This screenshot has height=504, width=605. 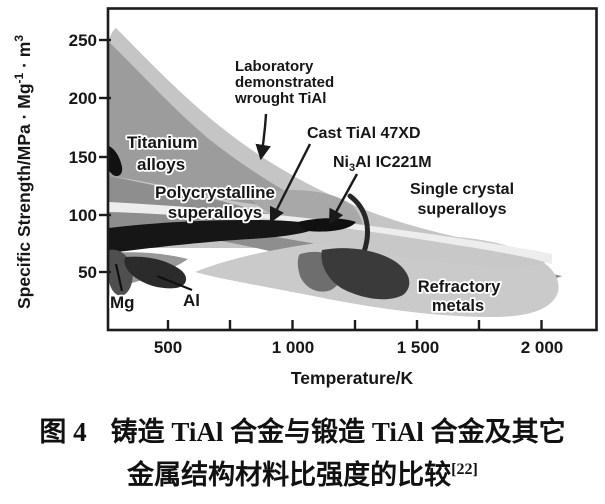 I want to click on al-label: Al, so click(x=191, y=300).